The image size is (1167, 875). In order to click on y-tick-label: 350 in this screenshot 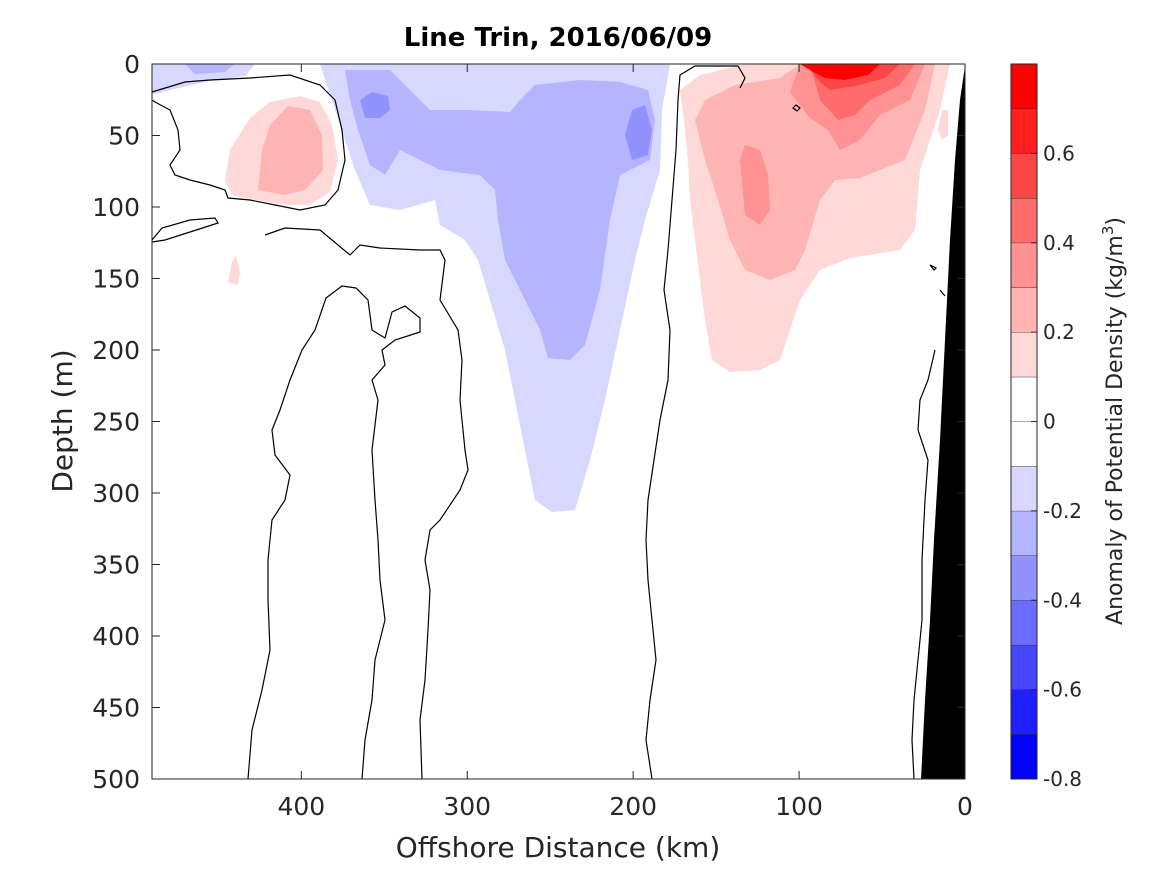, I will do `click(116, 565)`.